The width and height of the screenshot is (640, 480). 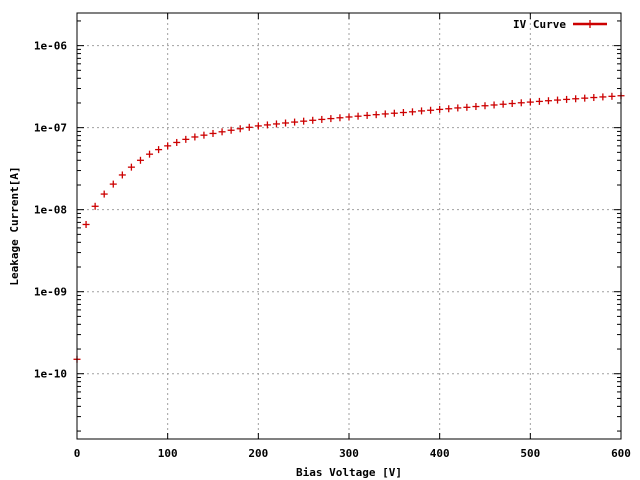 I want to click on y-tick-label: 1e-10, so click(x=50, y=374).